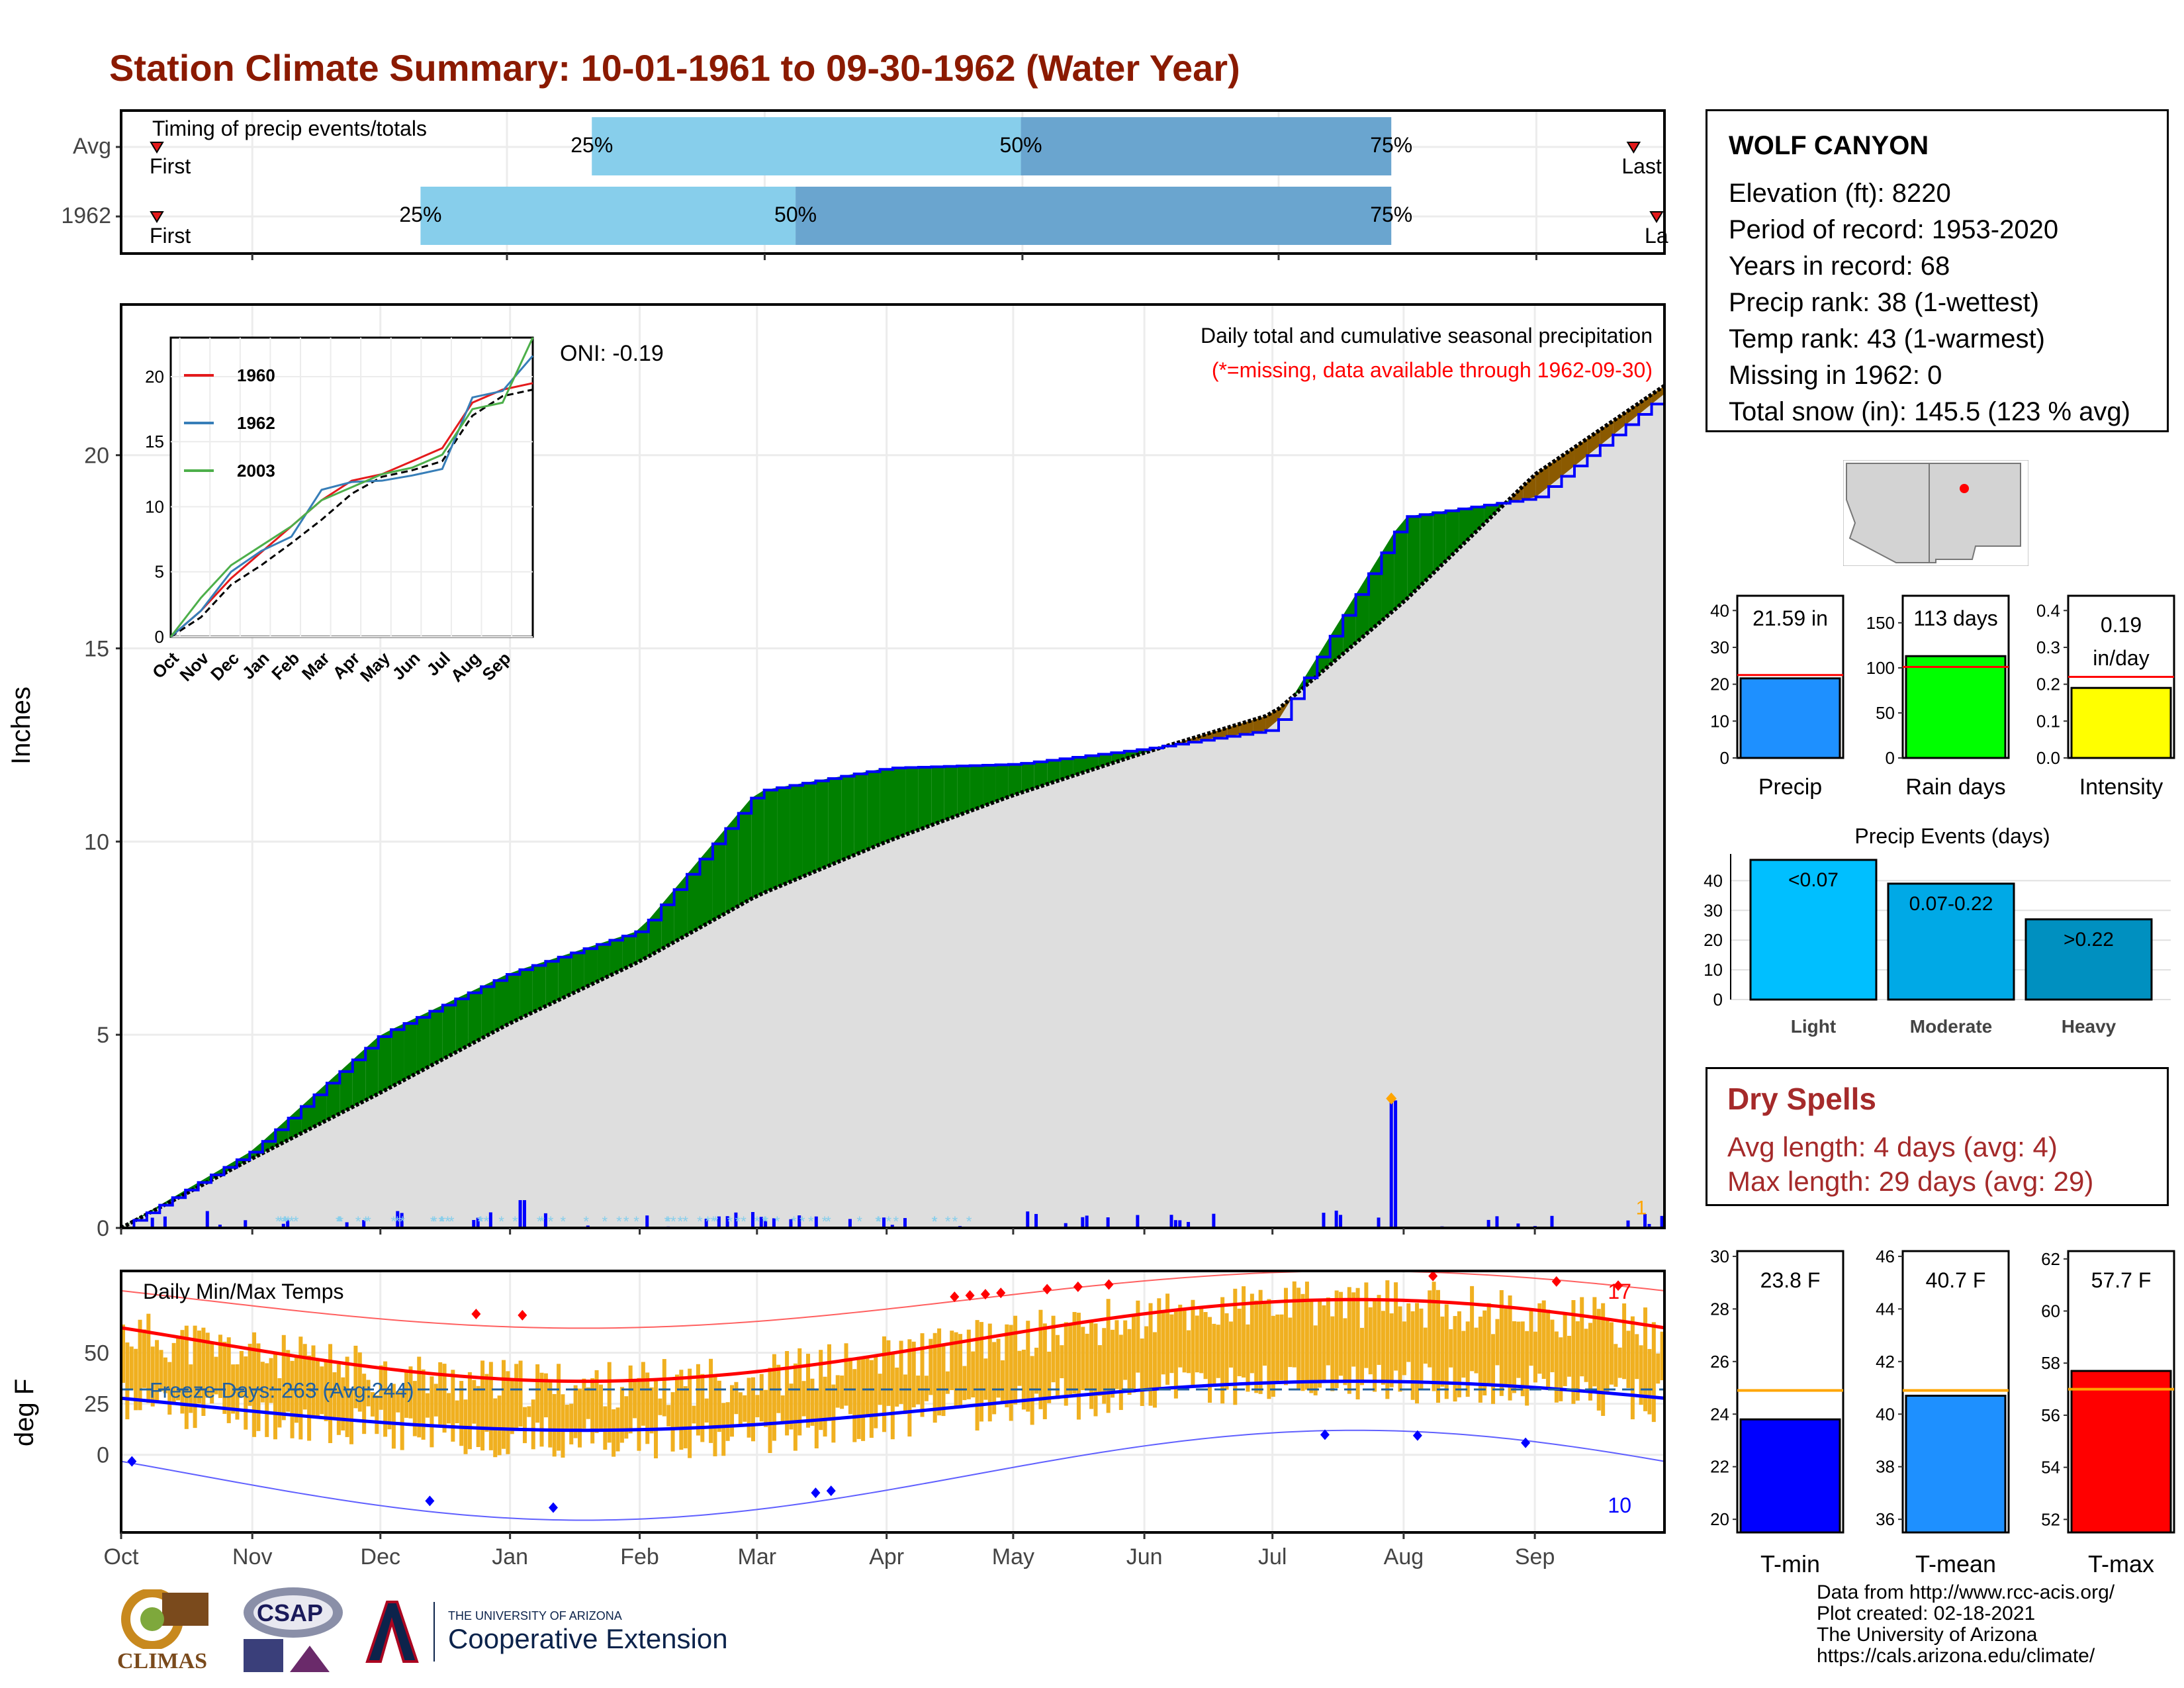  Describe the element at coordinates (282, 1390) in the screenshot. I see `freeze-days-label: Freeze Days: 263 (Avg:244)` at that location.